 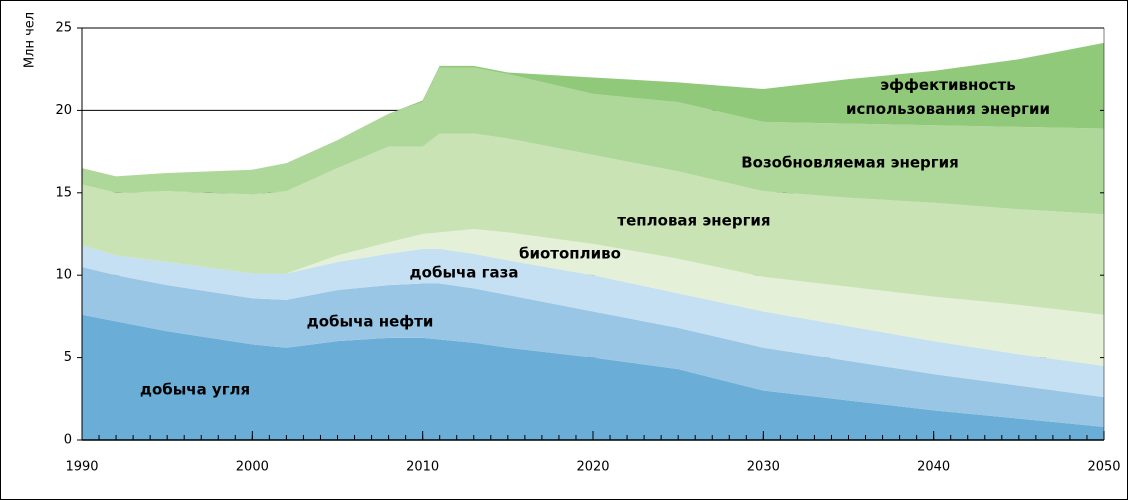 What do you see at coordinates (570, 254) in the screenshot?
I see `series-label: биотопливо` at bounding box center [570, 254].